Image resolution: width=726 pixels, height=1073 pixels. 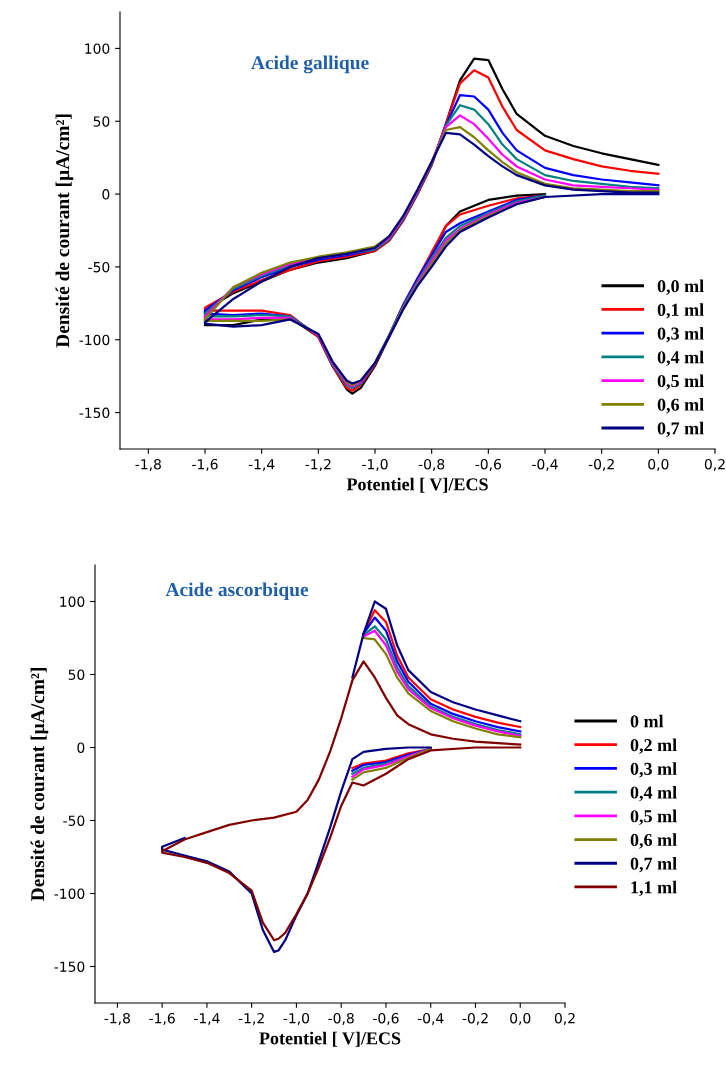 I want to click on line-series, so click(x=341, y=801).